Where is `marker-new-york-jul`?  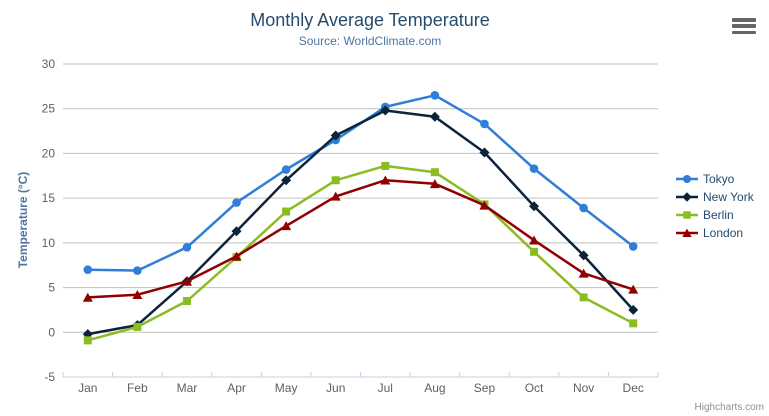
marker-new-york-jul is located at coordinates (385, 110).